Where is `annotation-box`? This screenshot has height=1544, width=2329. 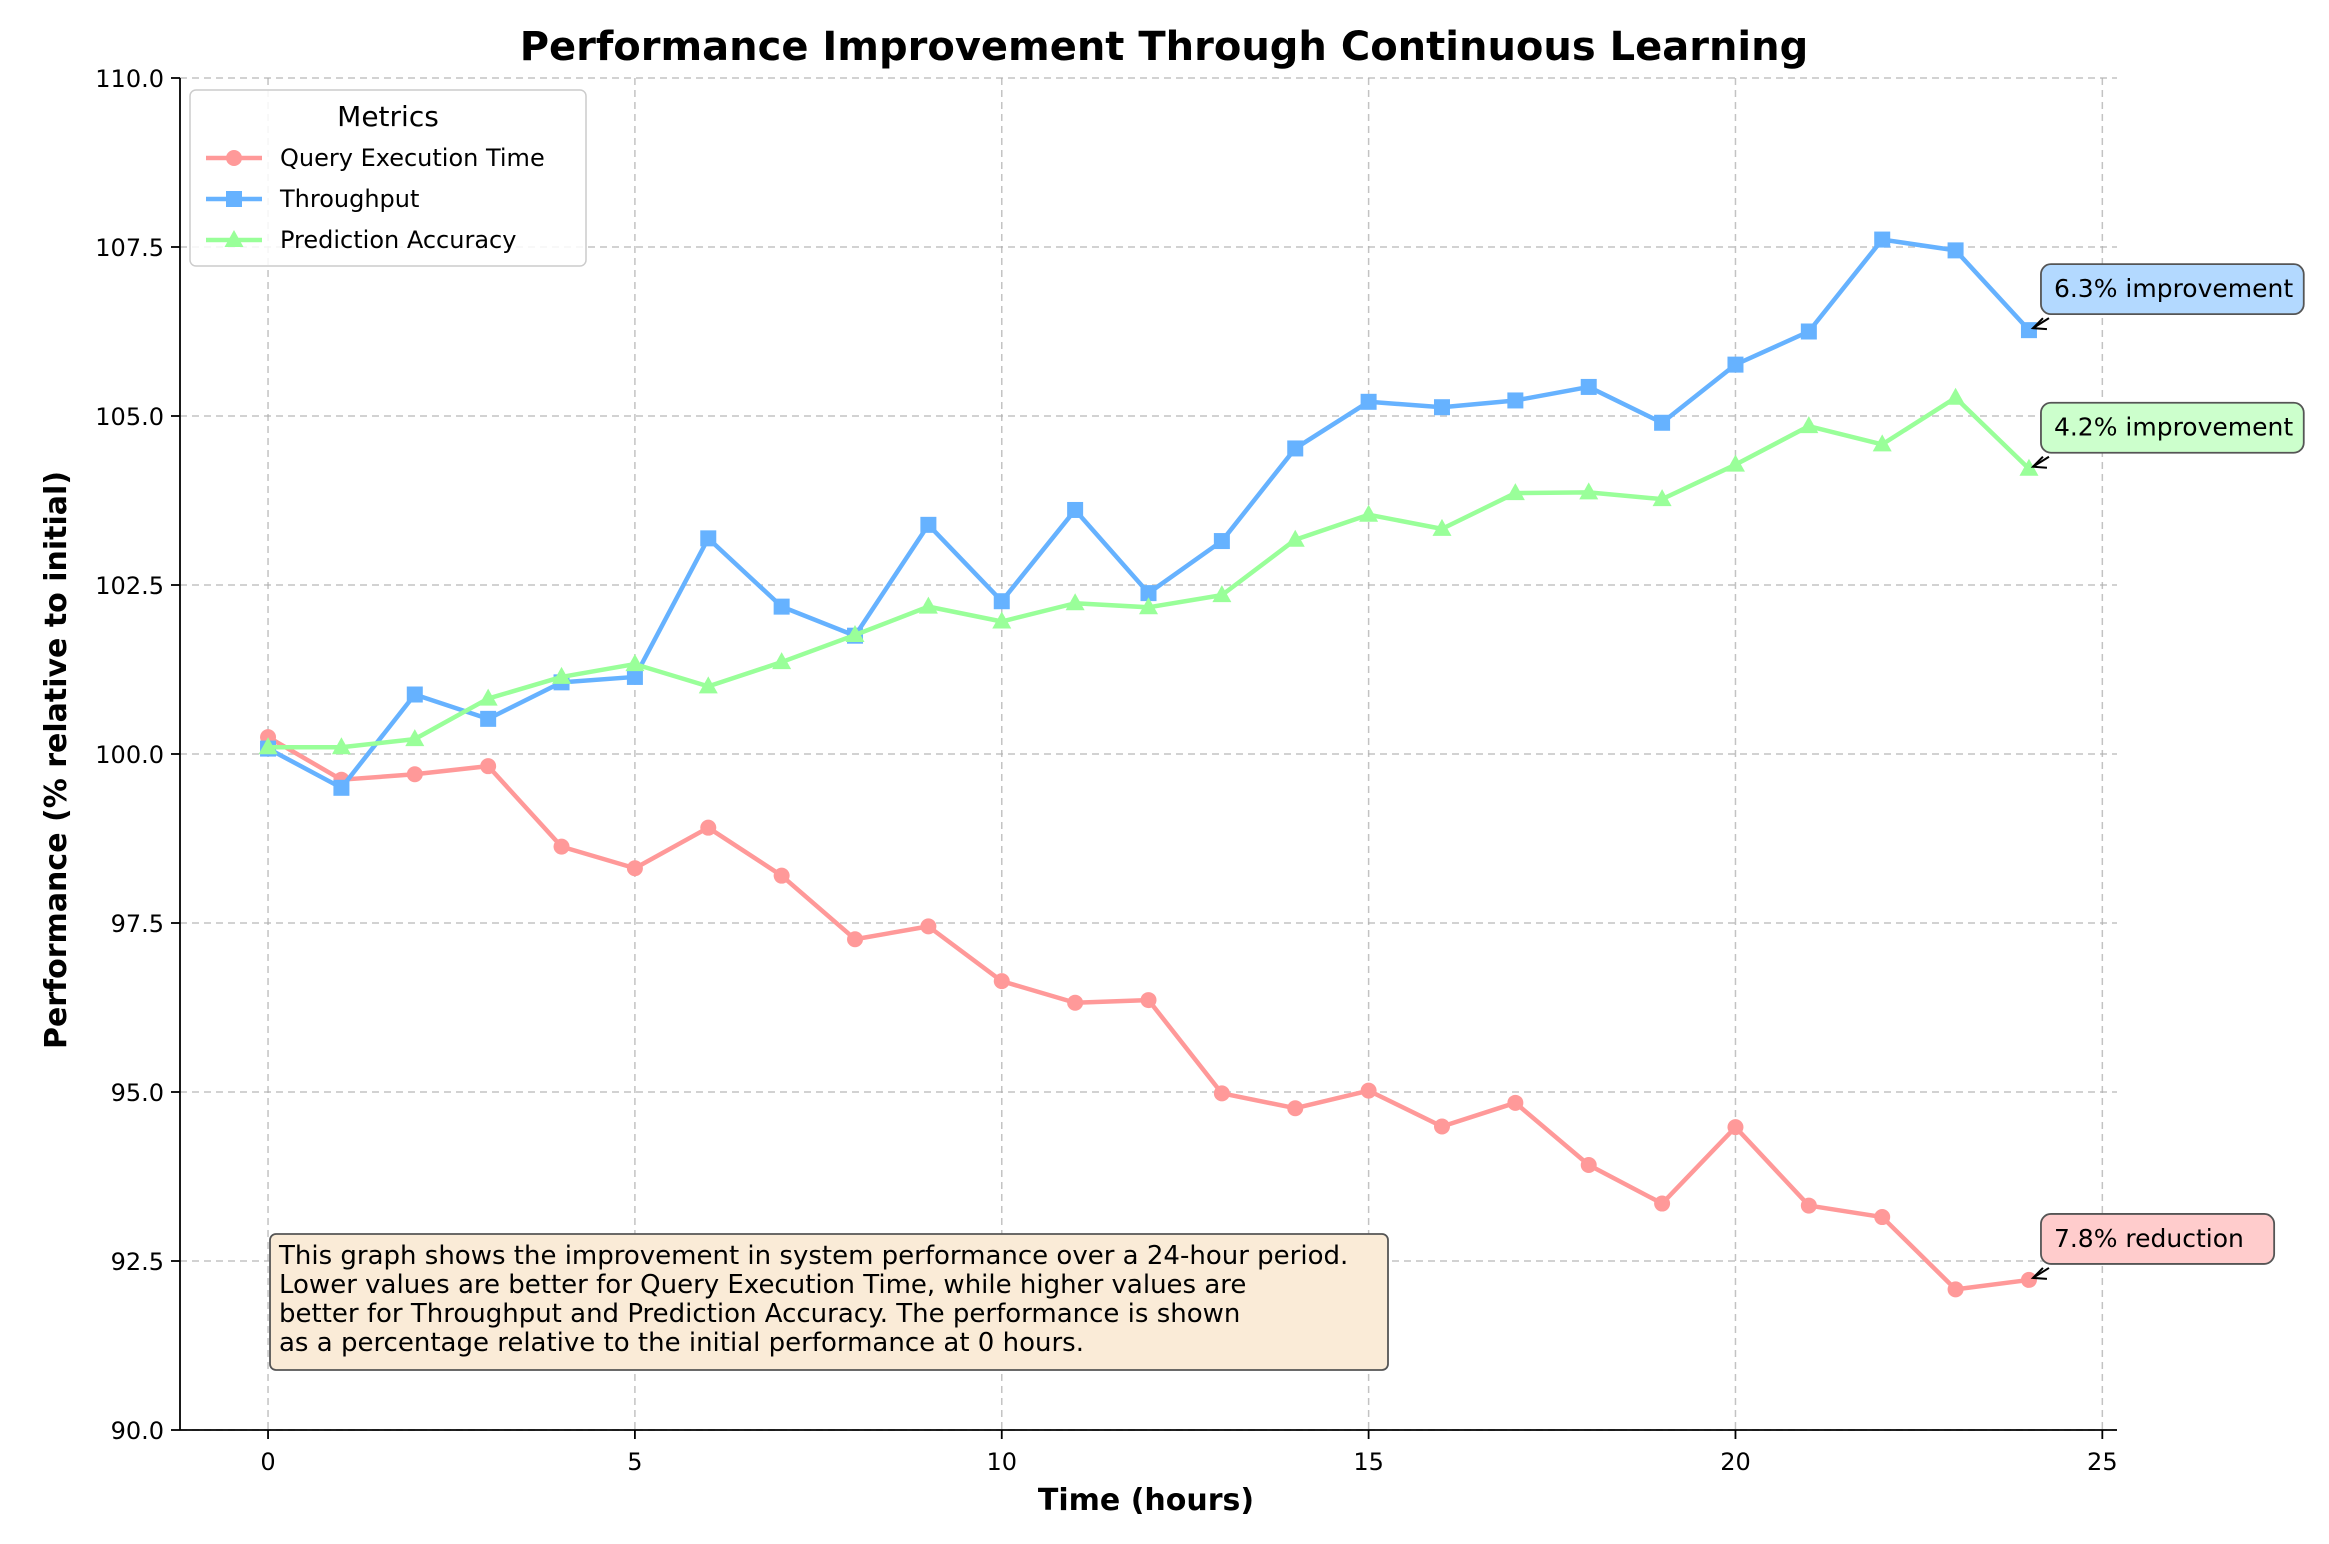 annotation-box is located at coordinates (2172, 289).